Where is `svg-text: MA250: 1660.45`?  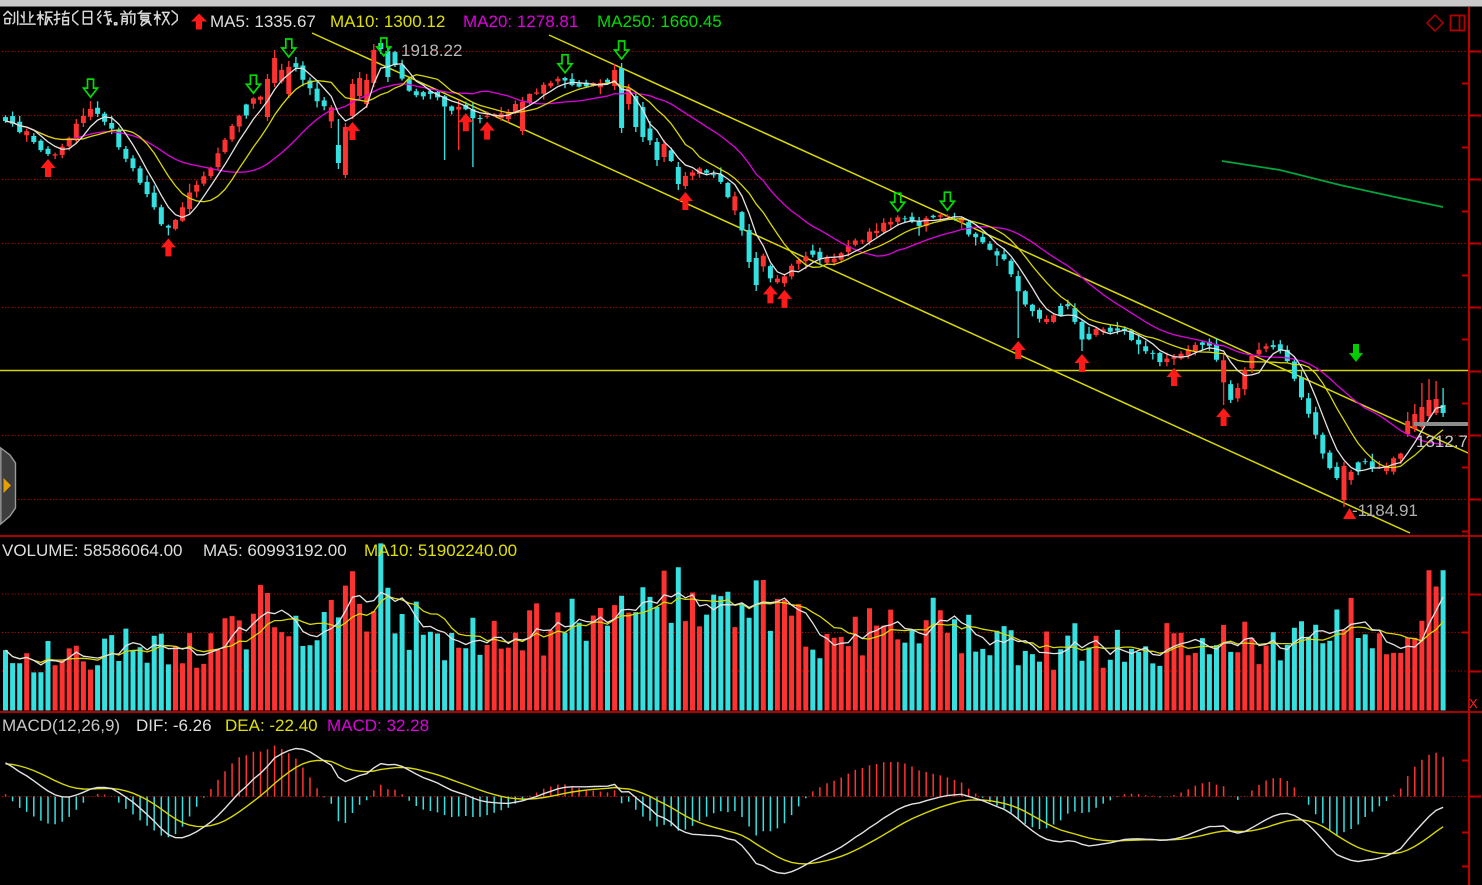
svg-text: MA250: 1660.45 is located at coordinates (659, 21).